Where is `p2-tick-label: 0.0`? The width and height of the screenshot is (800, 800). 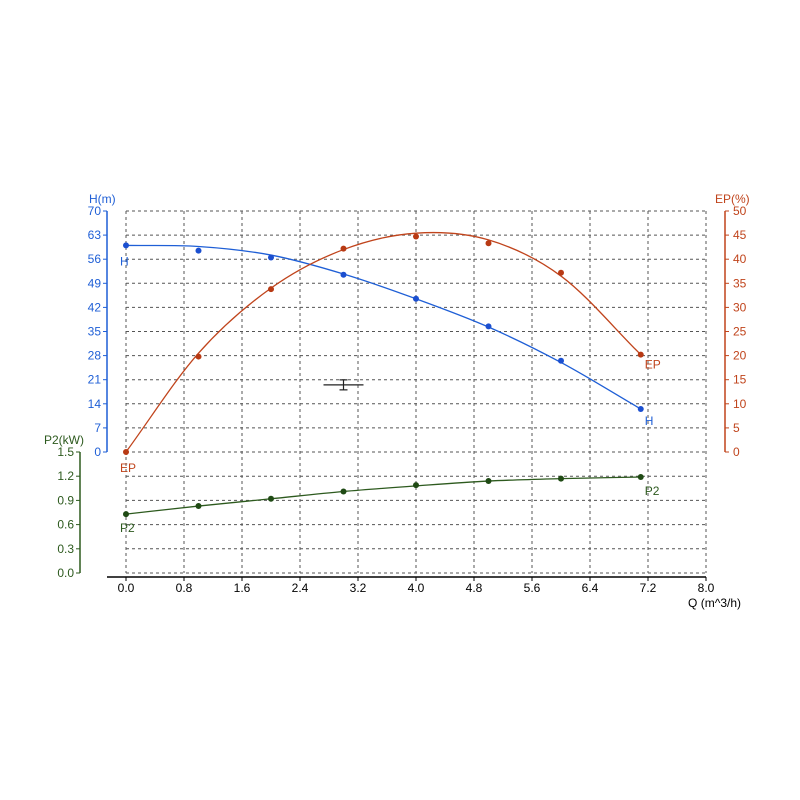 p2-tick-label: 0.0 is located at coordinates (65, 573).